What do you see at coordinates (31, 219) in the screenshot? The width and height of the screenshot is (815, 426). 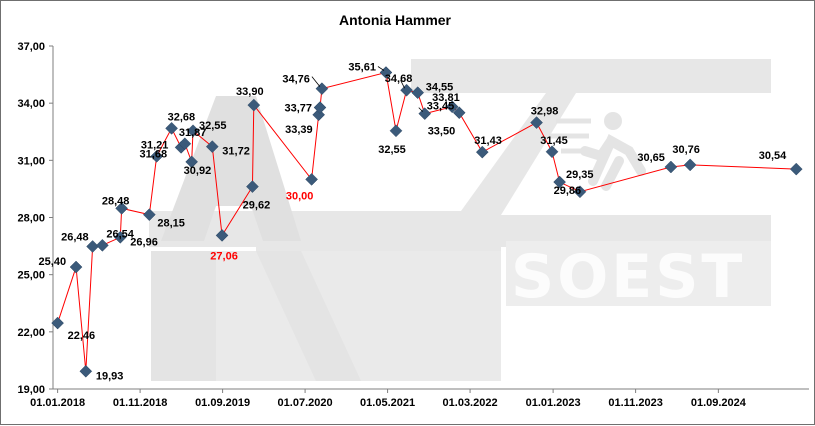 I see `y-tick-label: 28,00` at bounding box center [31, 219].